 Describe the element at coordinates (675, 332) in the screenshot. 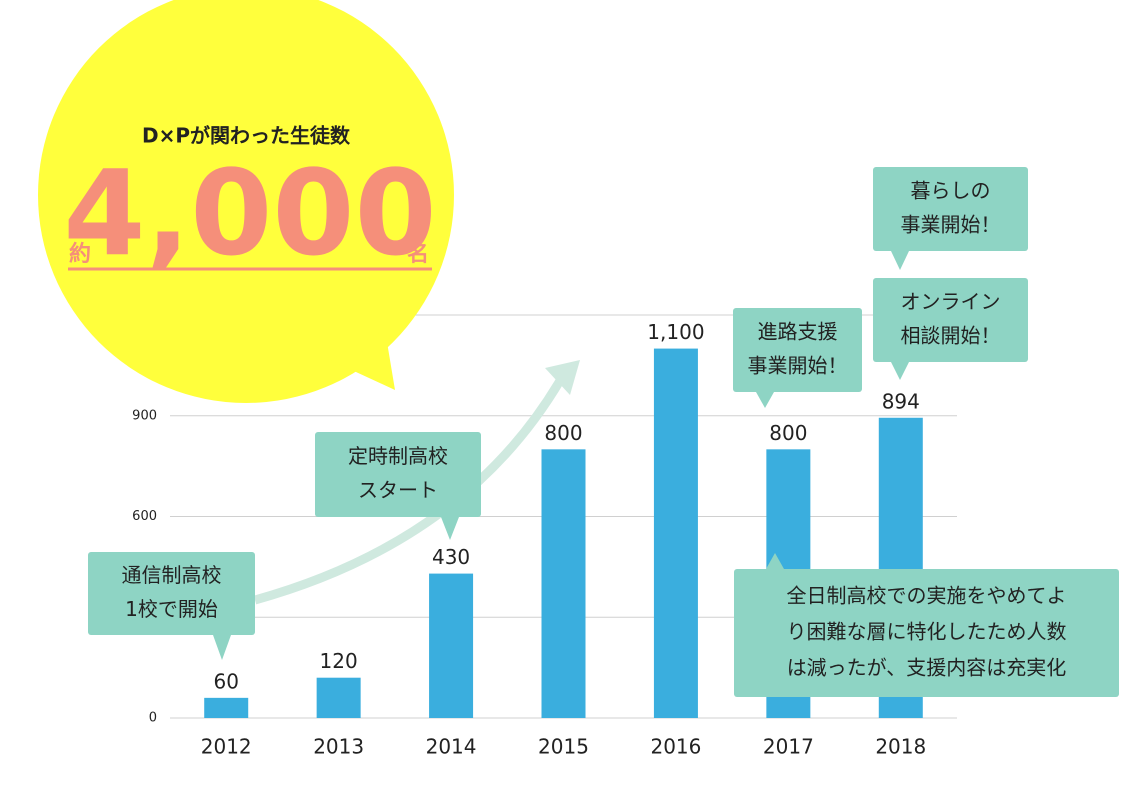

I see `value-label: 1,100` at that location.